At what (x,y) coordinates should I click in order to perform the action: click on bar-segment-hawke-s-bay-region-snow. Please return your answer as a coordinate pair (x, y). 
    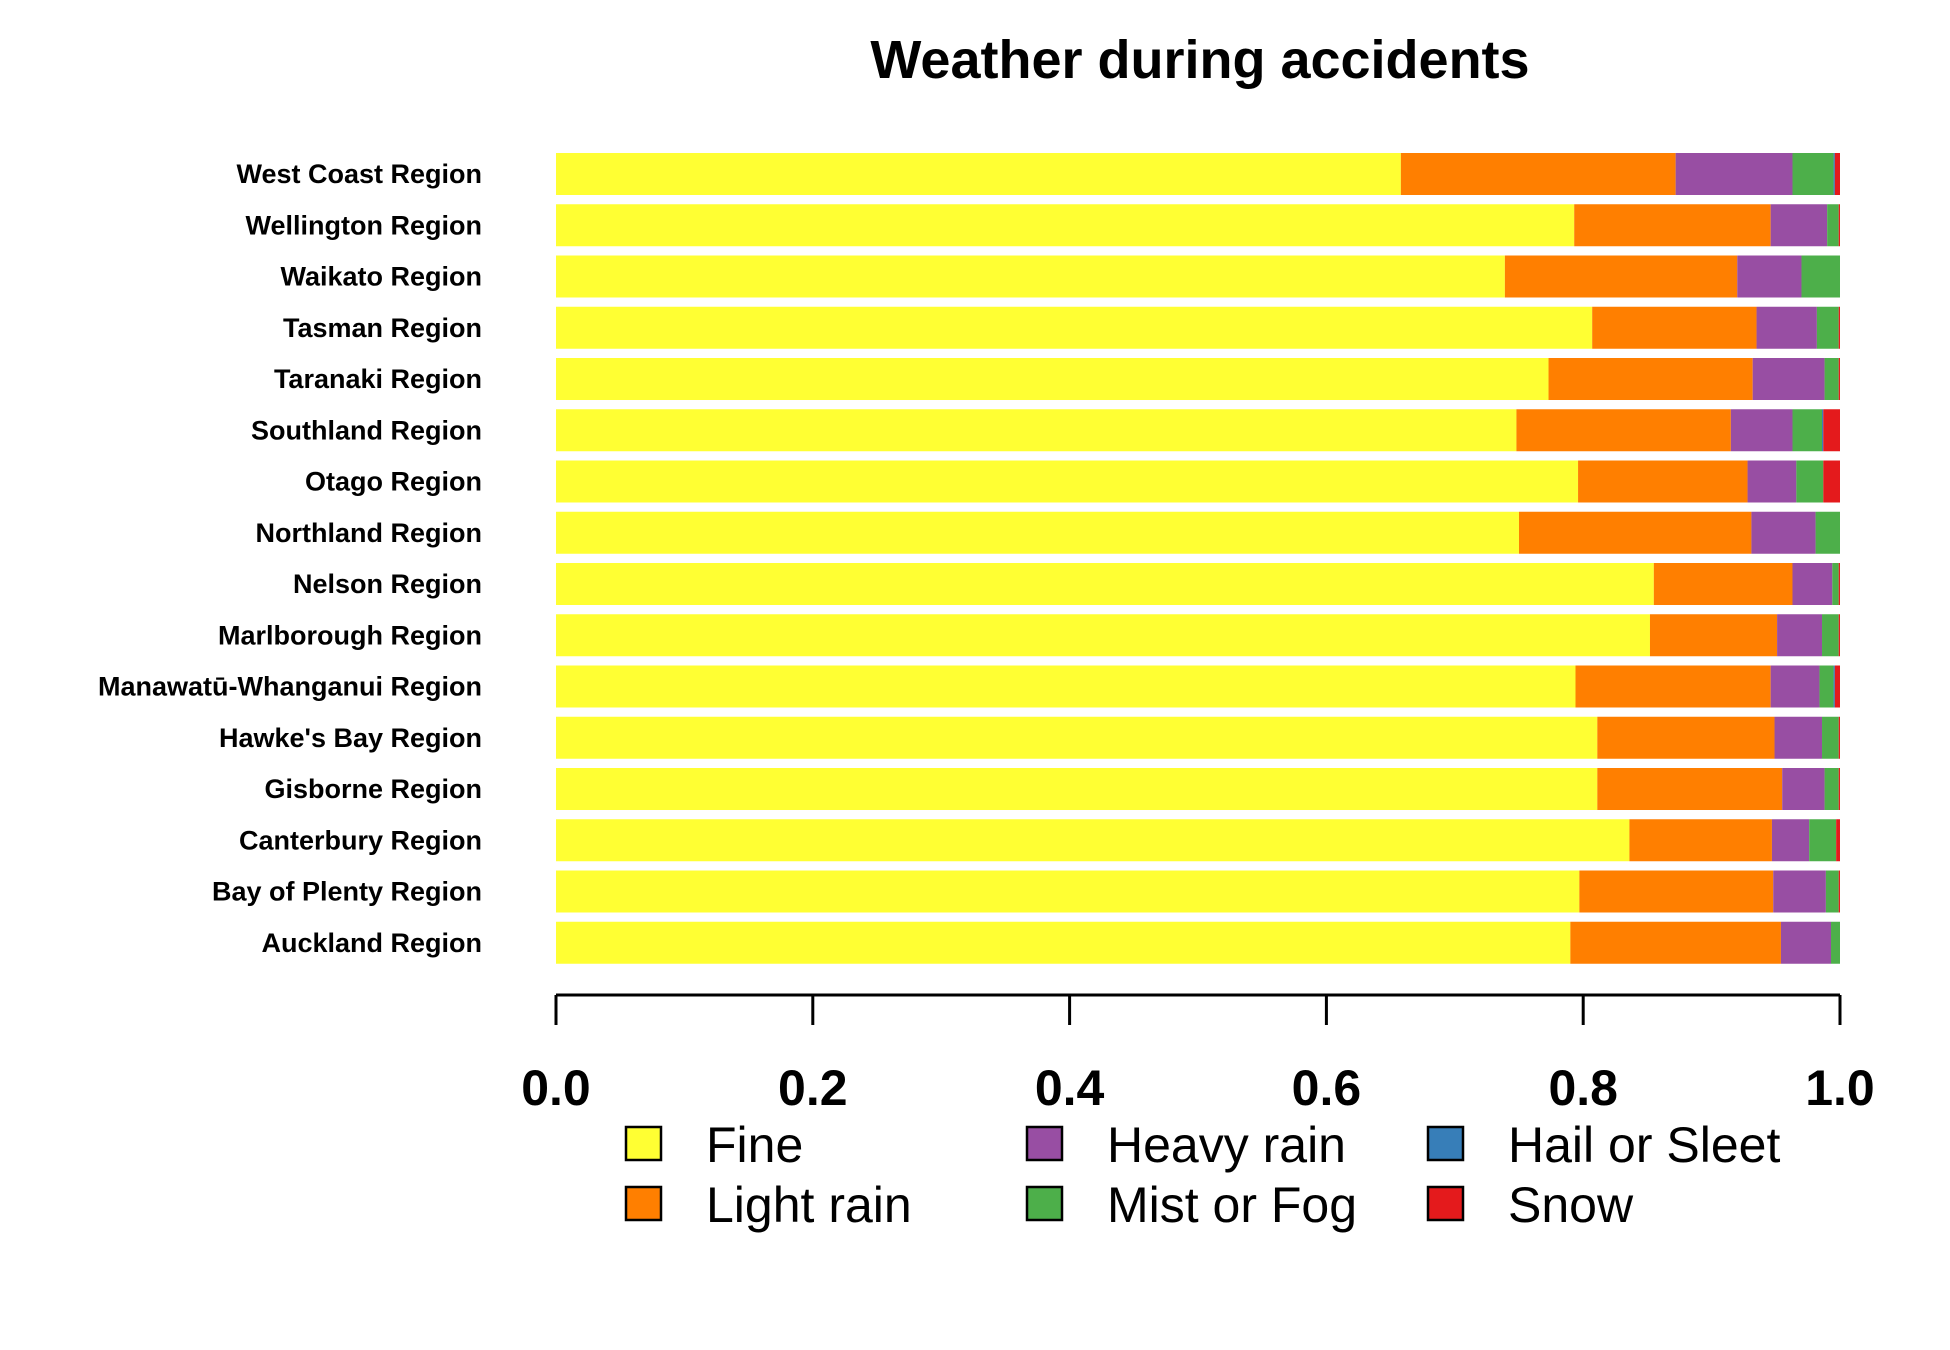
    Looking at the image, I should click on (1839, 737).